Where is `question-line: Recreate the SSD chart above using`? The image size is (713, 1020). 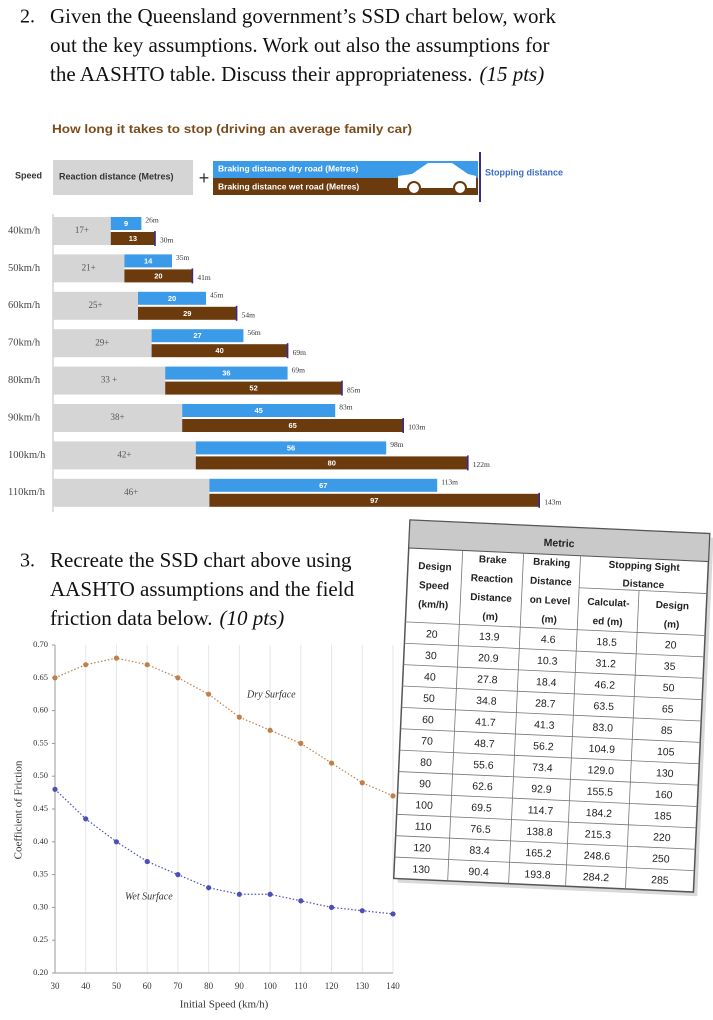
question-line: Recreate the SSD chart above using is located at coordinates (201, 560).